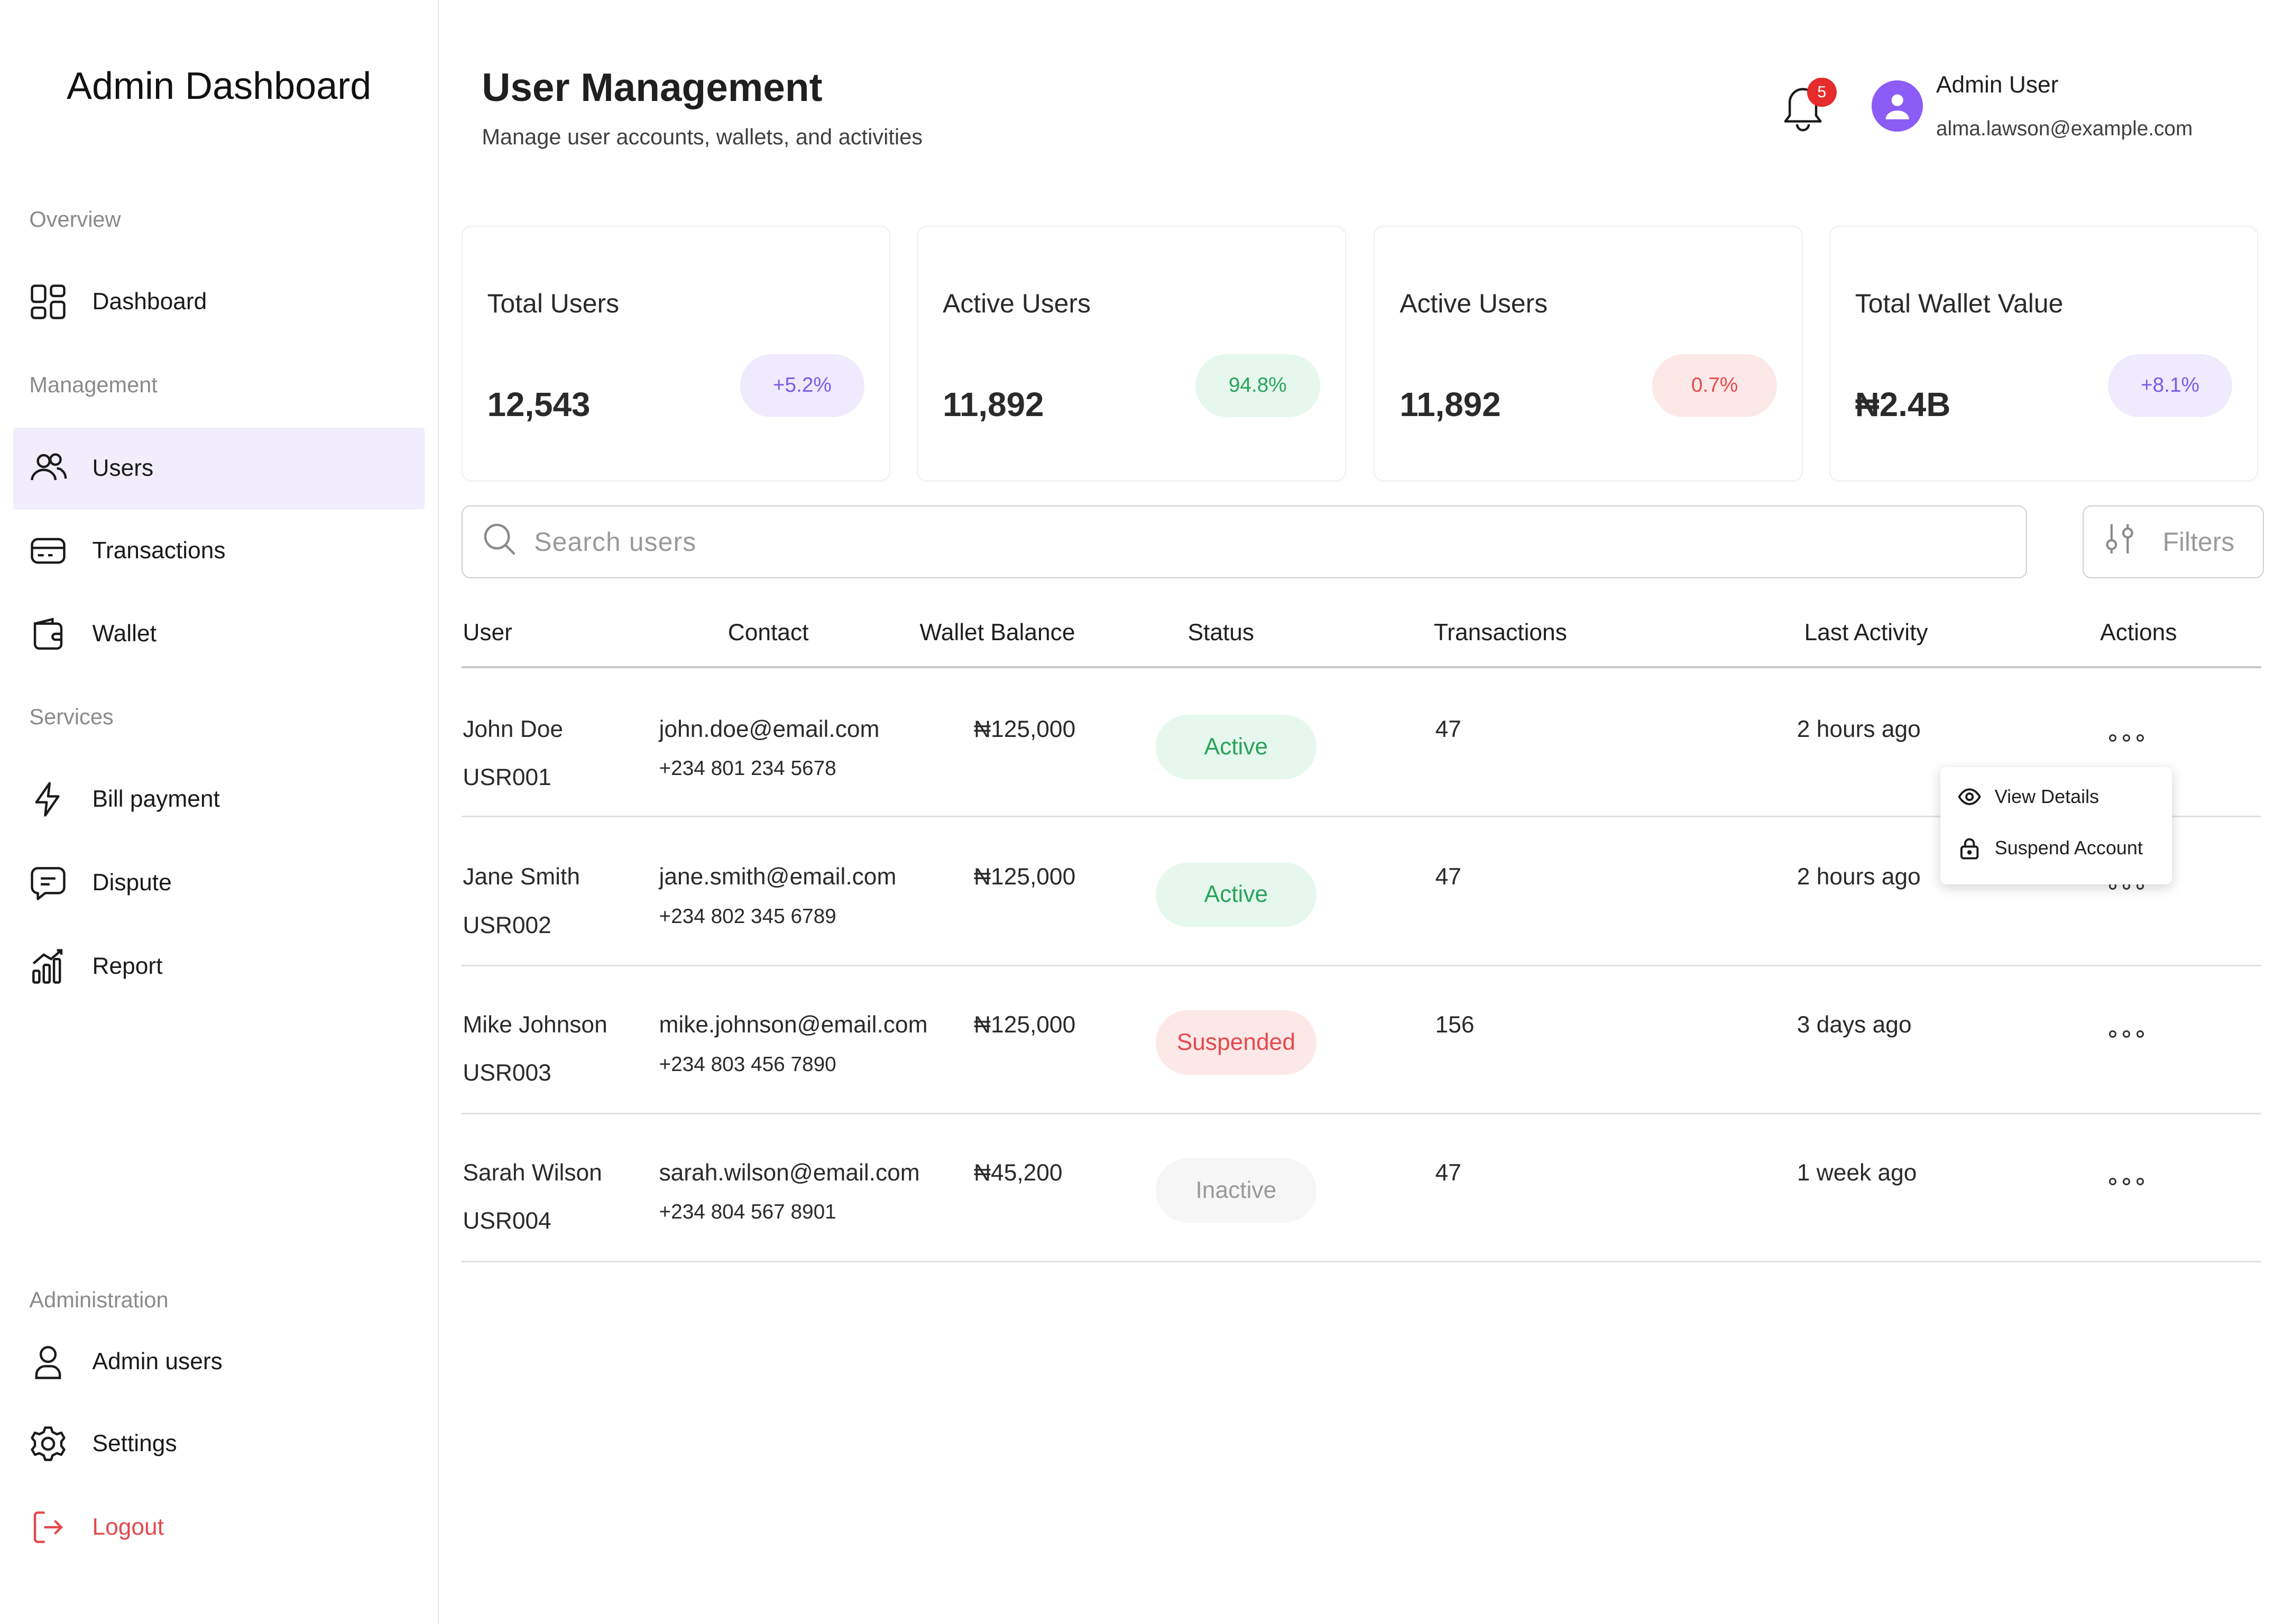  I want to click on sidebar-item-wallet: Wallet, so click(219, 634).